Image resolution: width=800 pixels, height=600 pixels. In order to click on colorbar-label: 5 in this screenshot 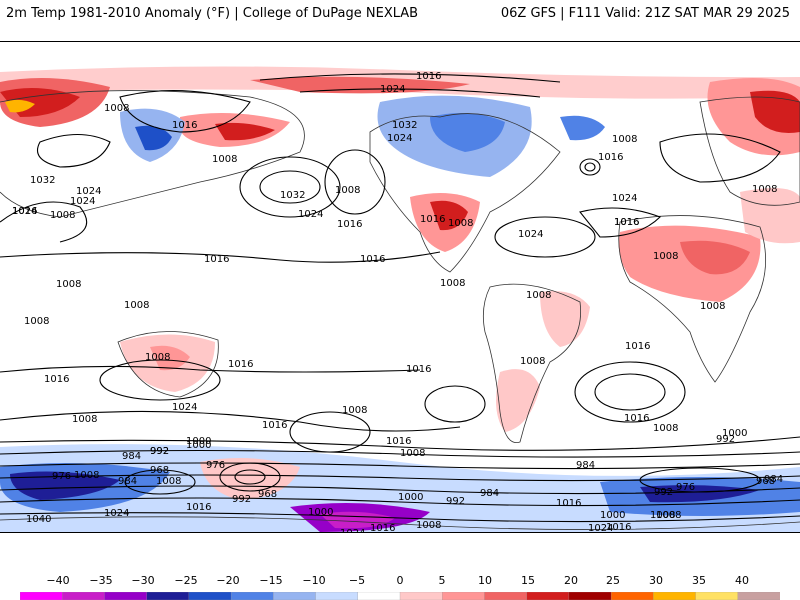, I will do `click(442, 580)`.